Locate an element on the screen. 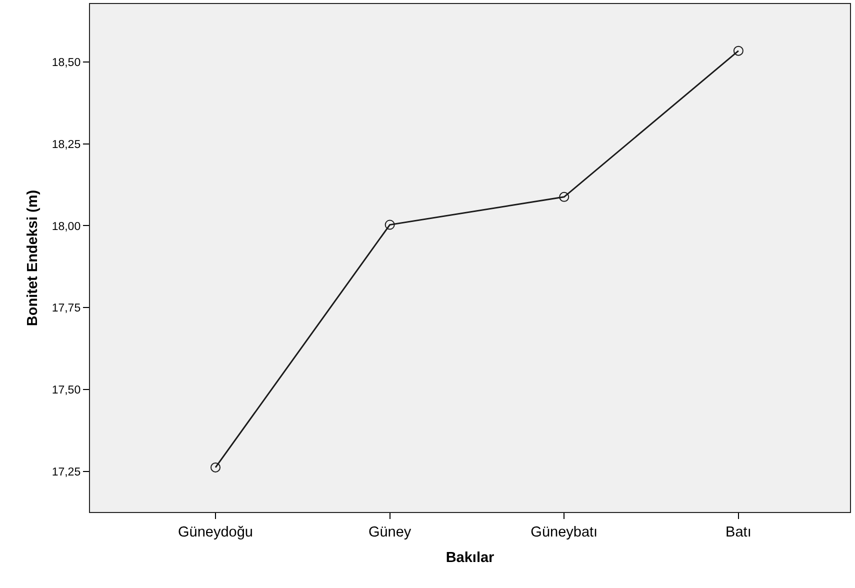  y-tick-label: 18,00 is located at coordinates (66, 226).